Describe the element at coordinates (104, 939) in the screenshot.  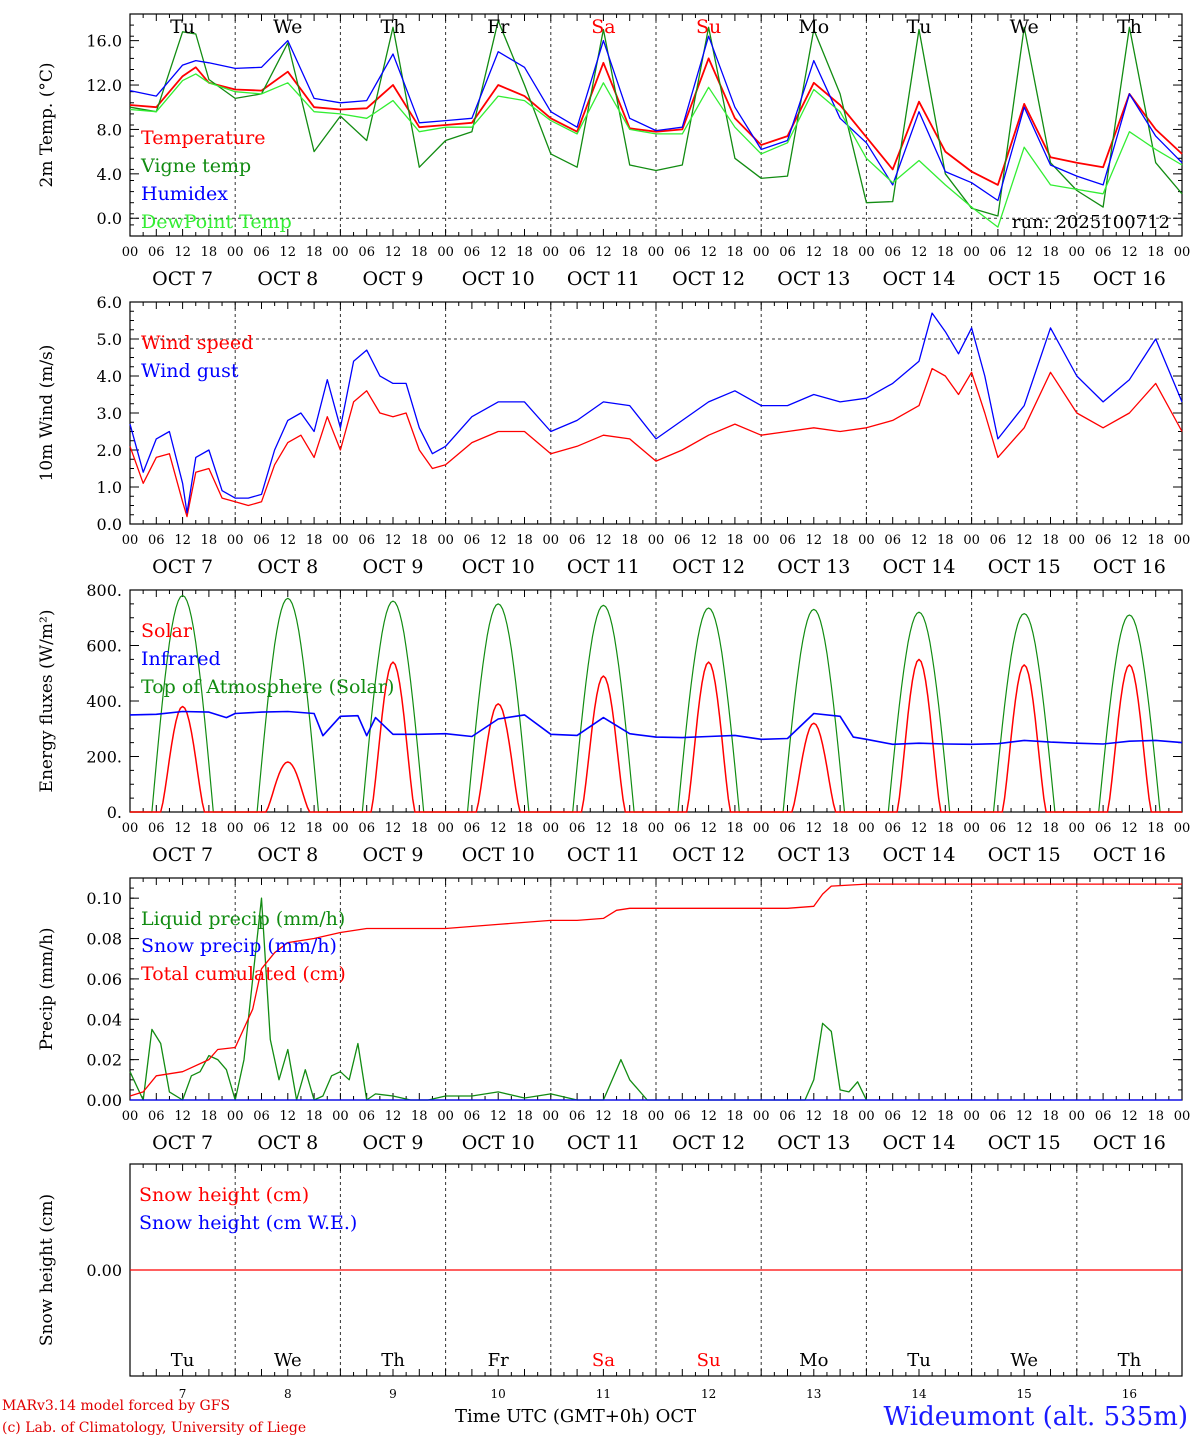
I see `precip-y-tick-label: 0.08` at that location.